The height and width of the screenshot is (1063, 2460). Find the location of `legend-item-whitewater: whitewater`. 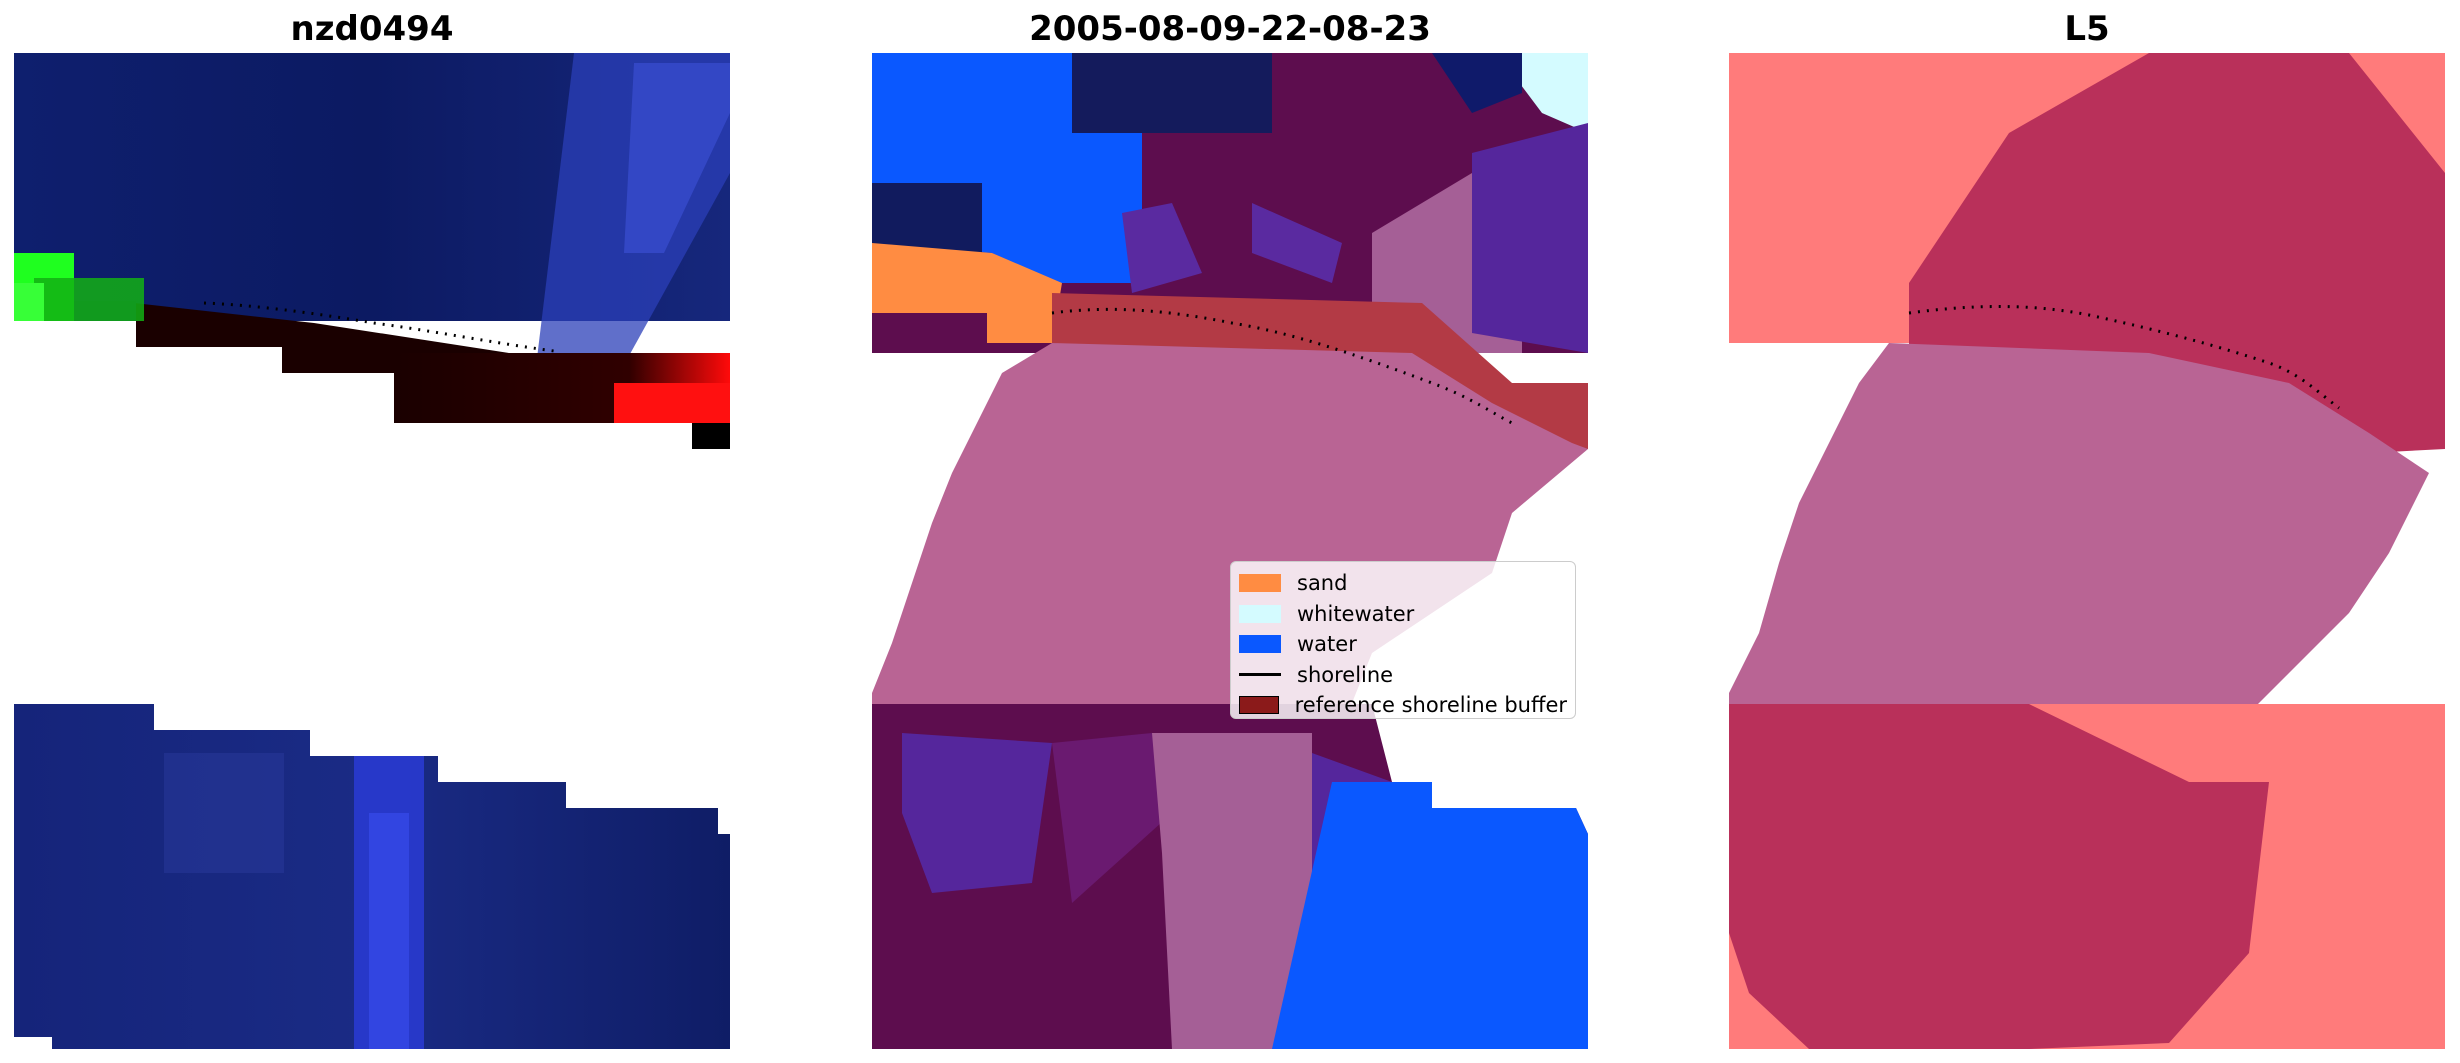

legend-item-whitewater: whitewater is located at coordinates (1403, 614).